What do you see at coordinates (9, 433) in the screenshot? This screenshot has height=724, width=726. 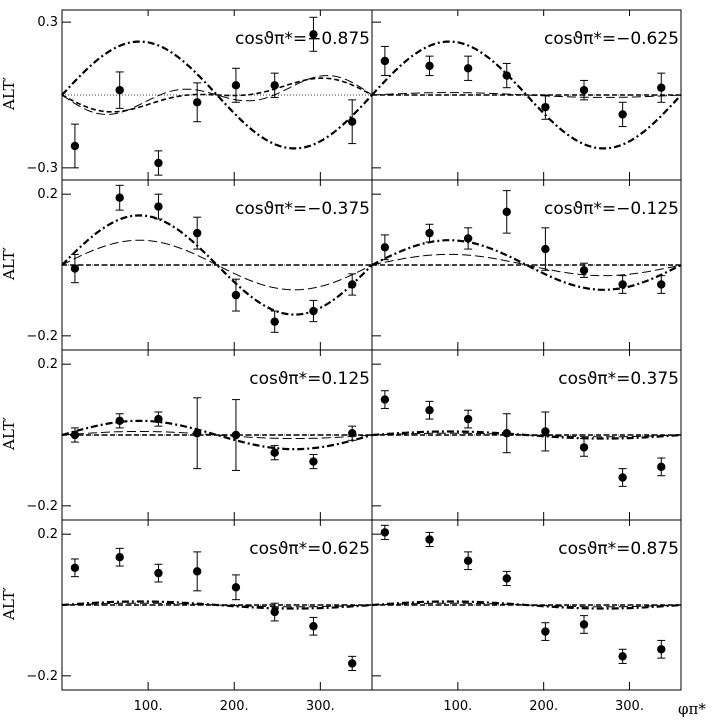 I see `y-axis-label-row3: ALT′` at bounding box center [9, 433].